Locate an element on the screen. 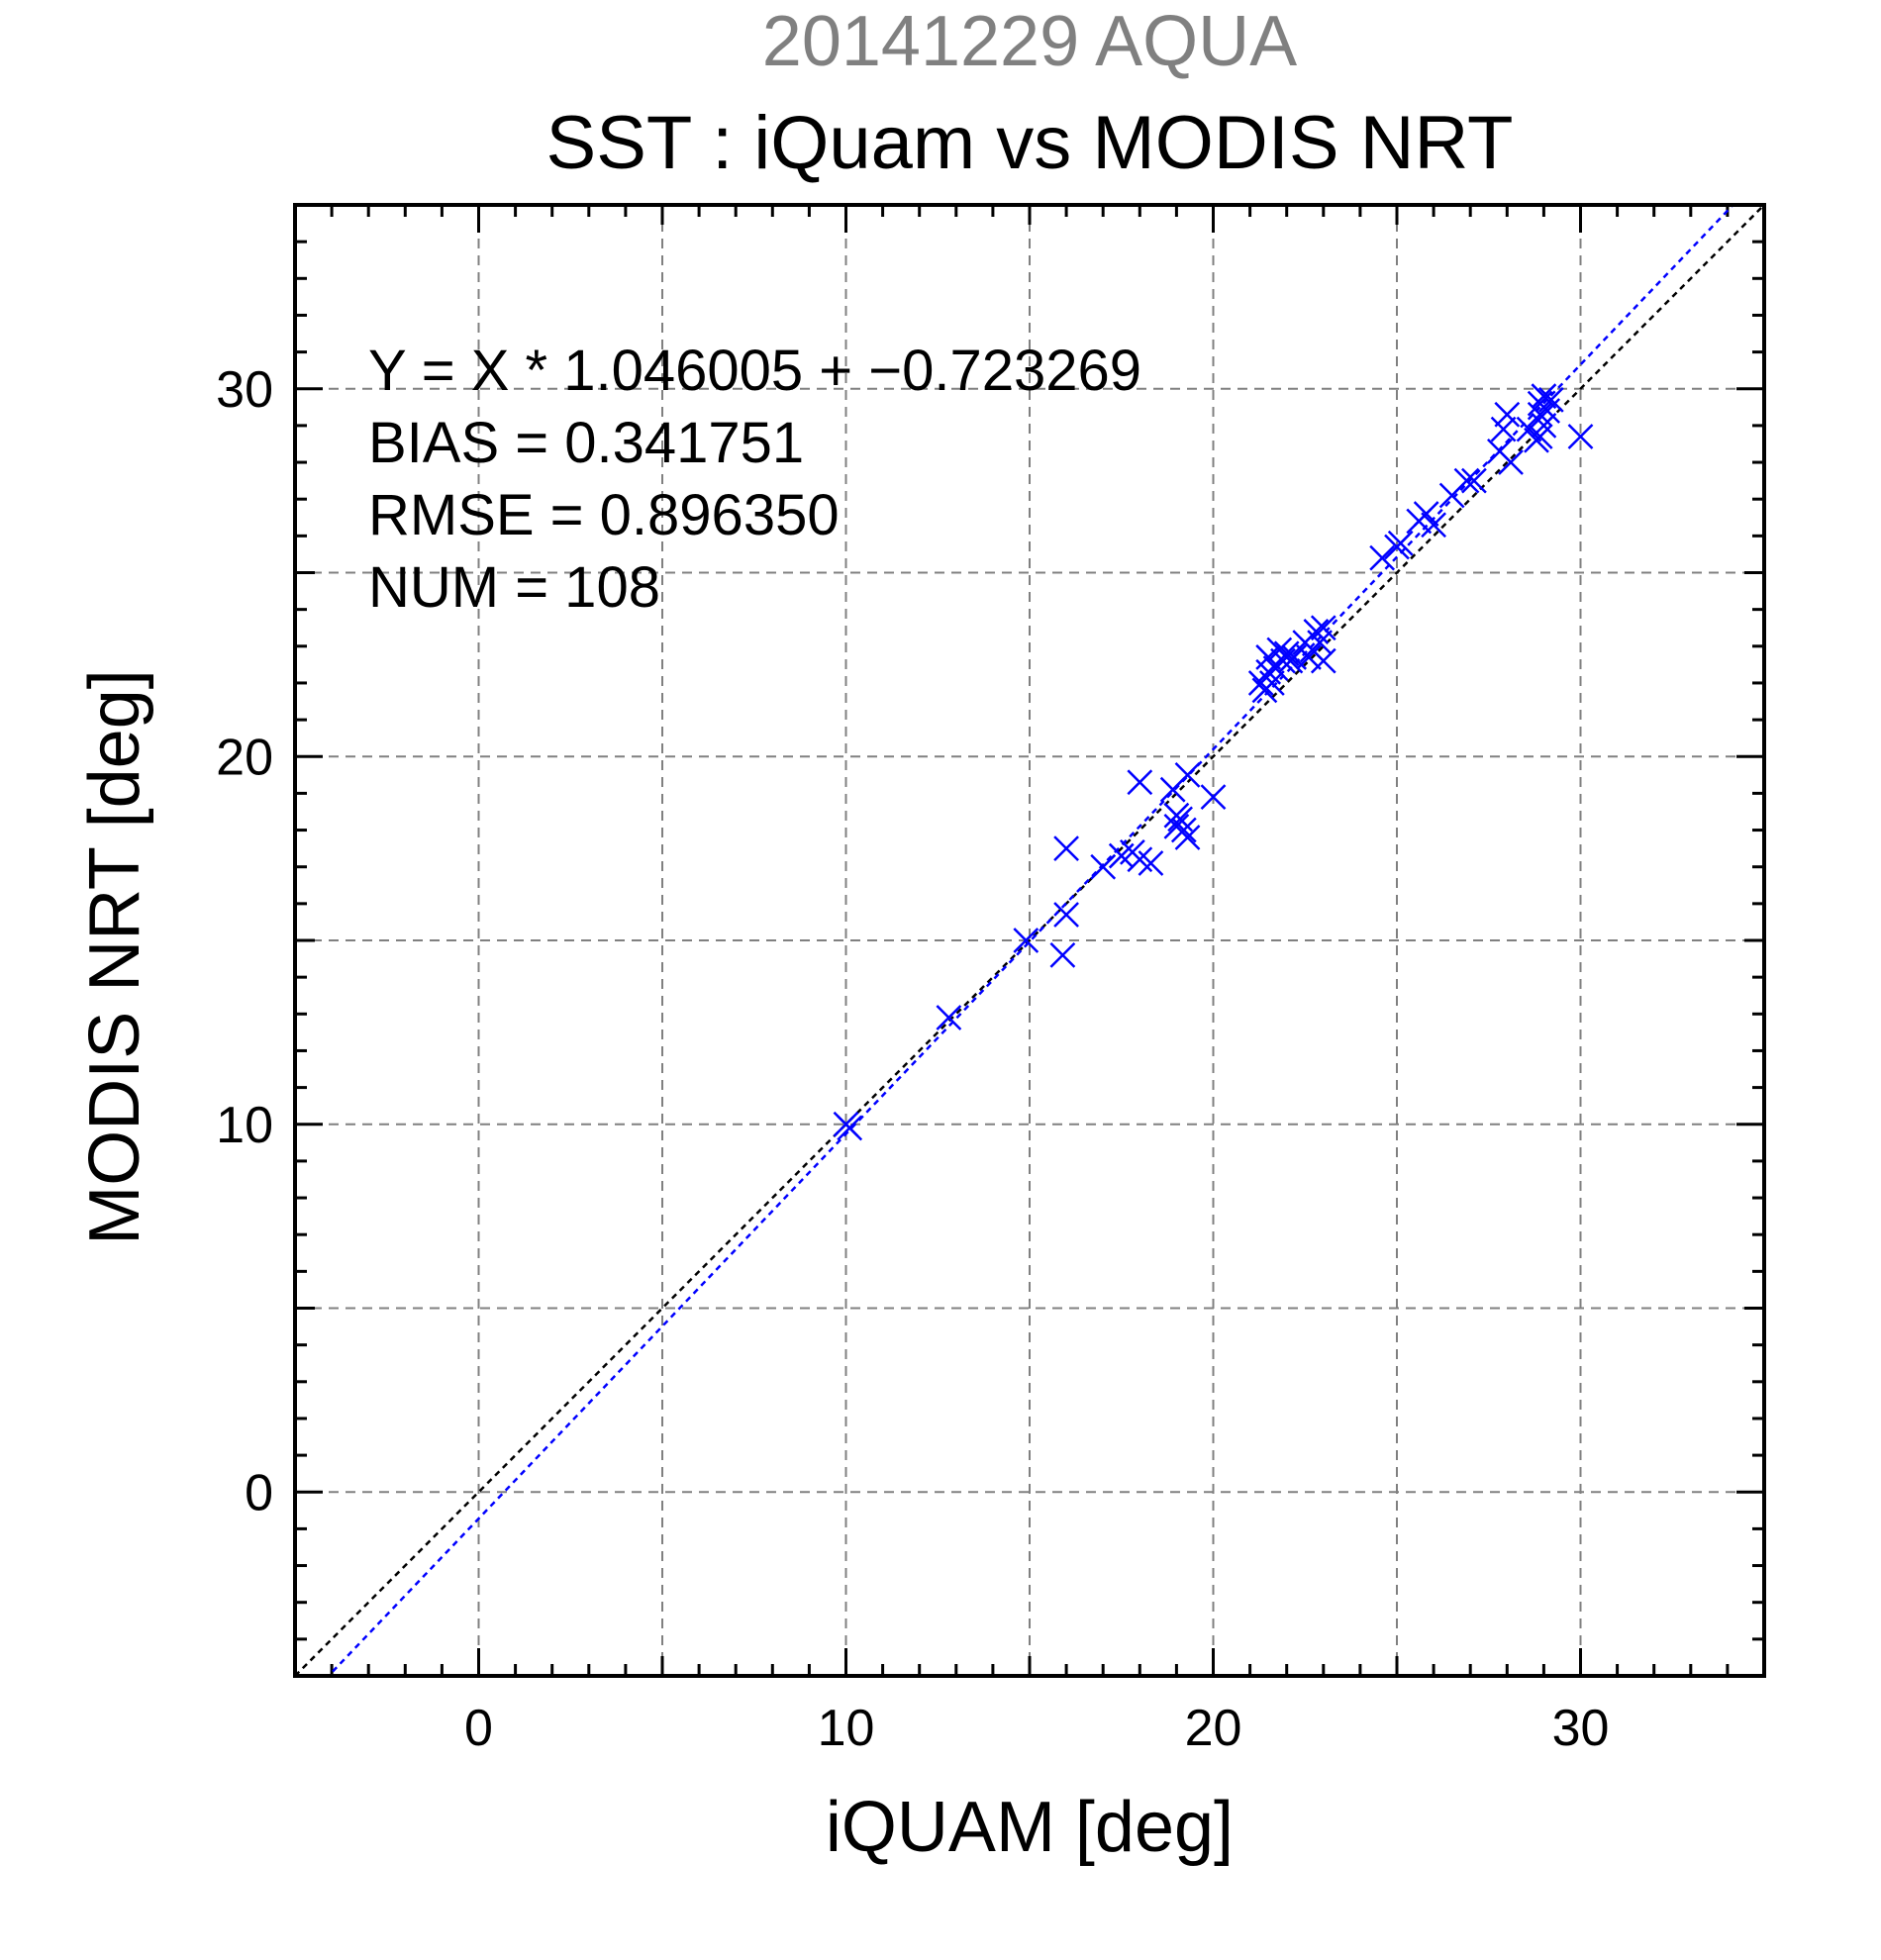  y-tick-label: 30 is located at coordinates (245, 390).